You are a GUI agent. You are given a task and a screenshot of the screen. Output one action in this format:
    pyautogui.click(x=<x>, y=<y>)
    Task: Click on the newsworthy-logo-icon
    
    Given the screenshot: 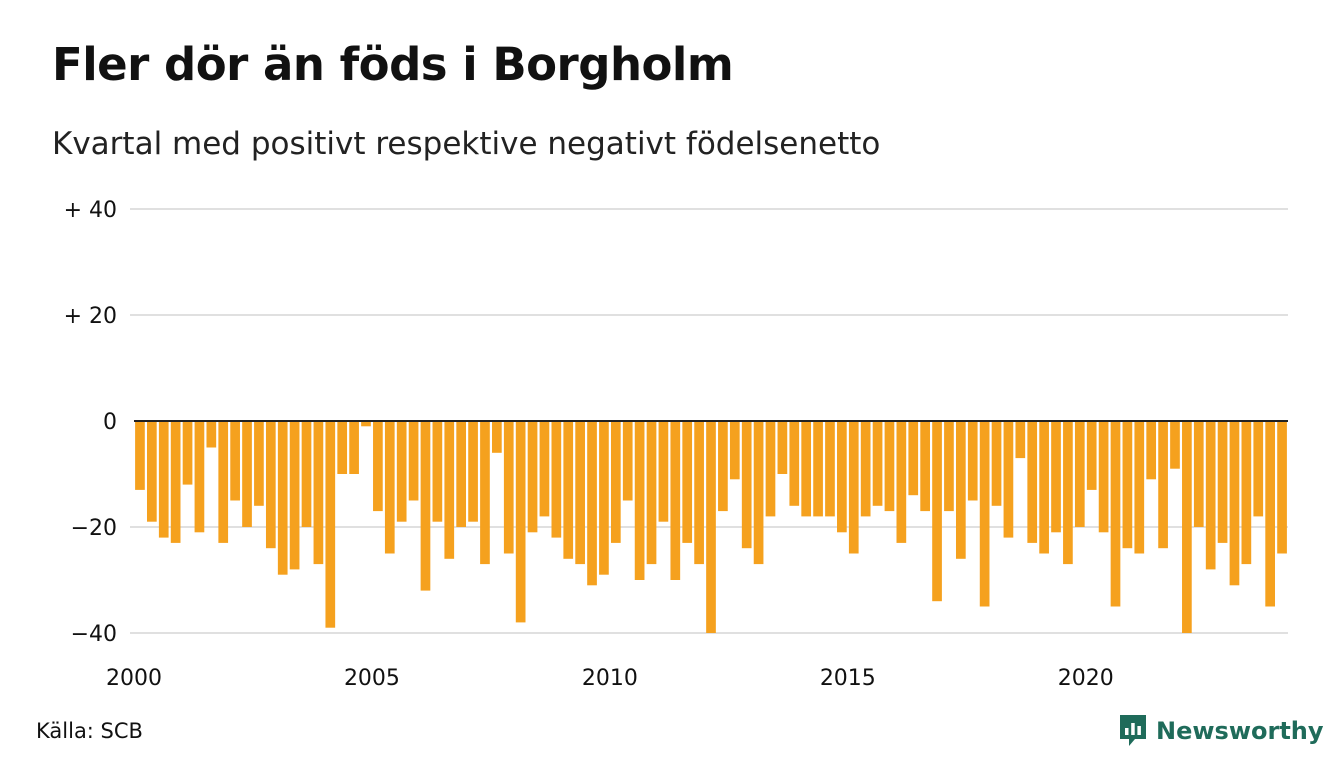 What is the action you would take?
    pyautogui.click(x=1133, y=730)
    